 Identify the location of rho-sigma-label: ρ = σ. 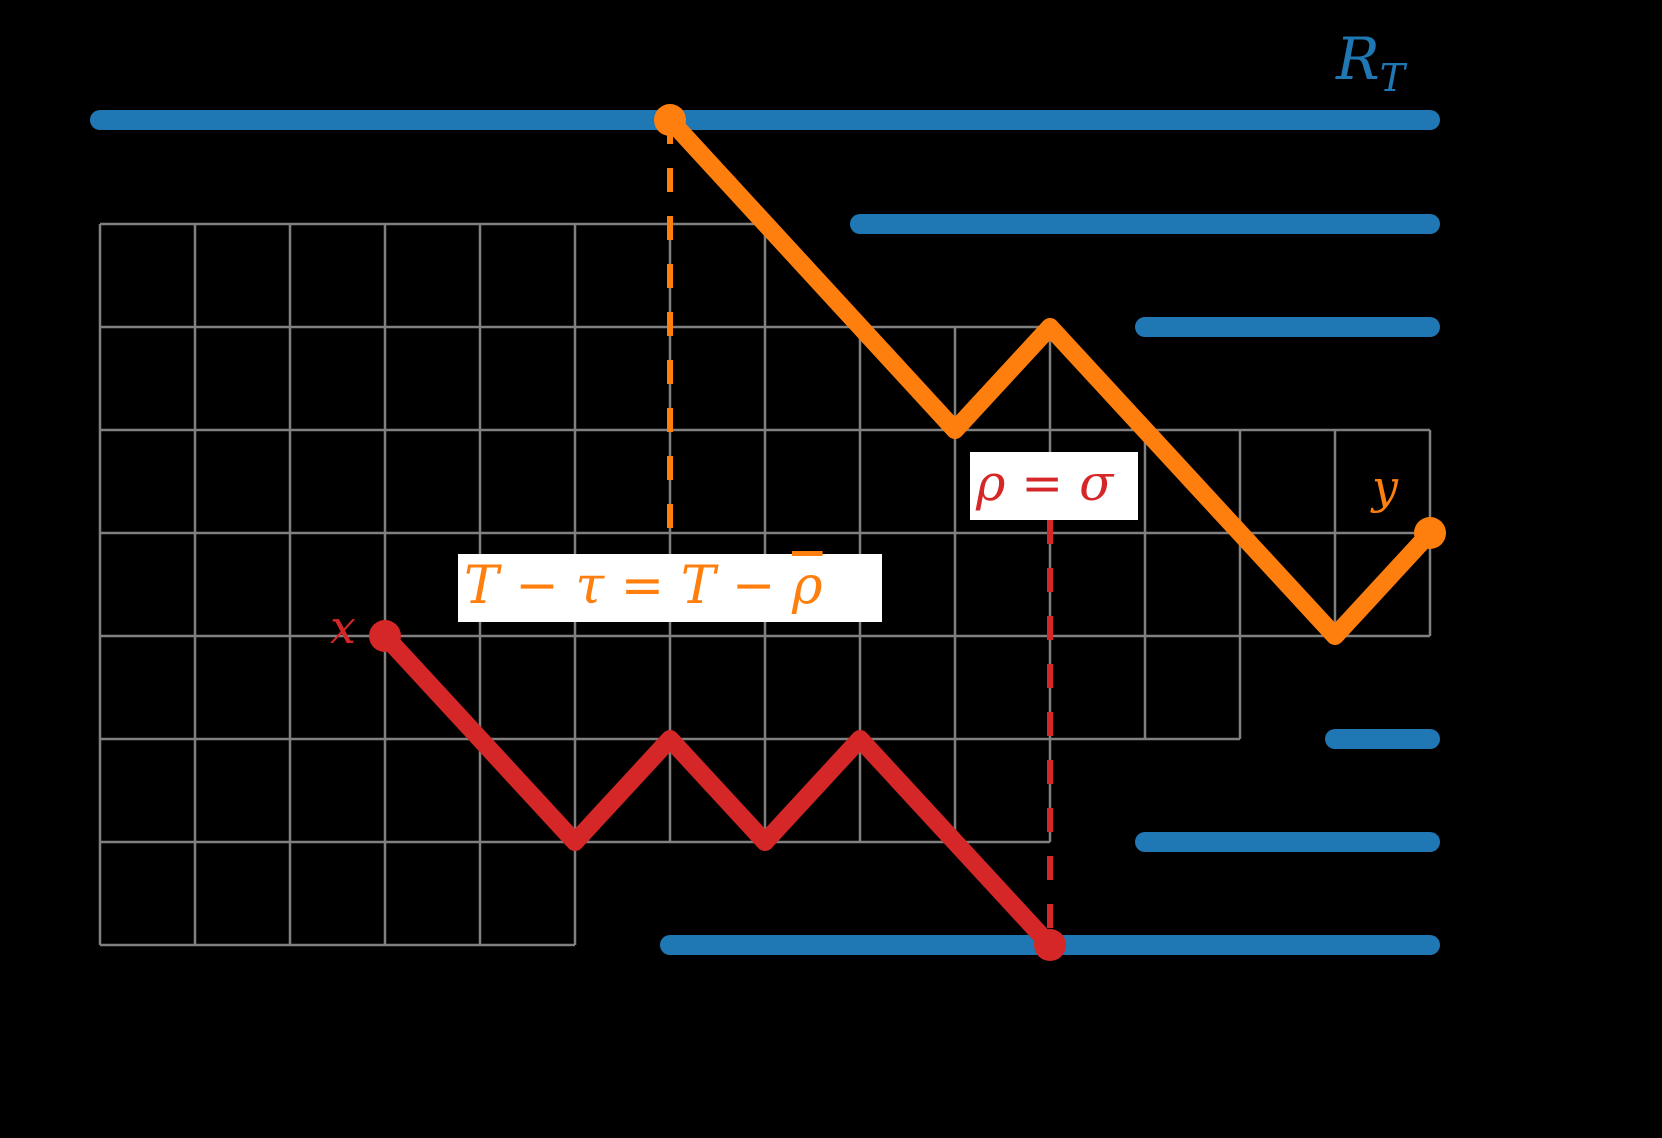
(1054, 486).